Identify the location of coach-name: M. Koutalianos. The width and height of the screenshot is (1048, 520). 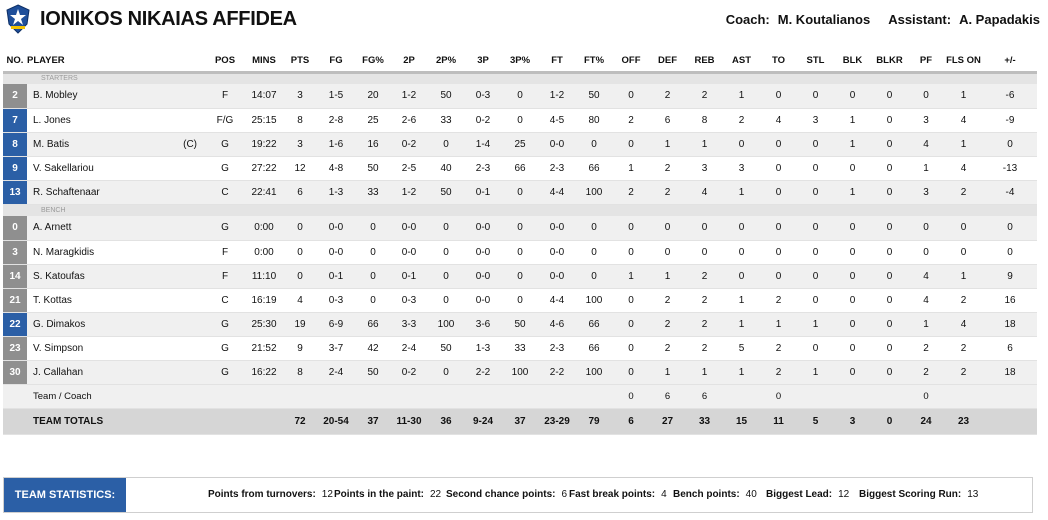
(824, 19).